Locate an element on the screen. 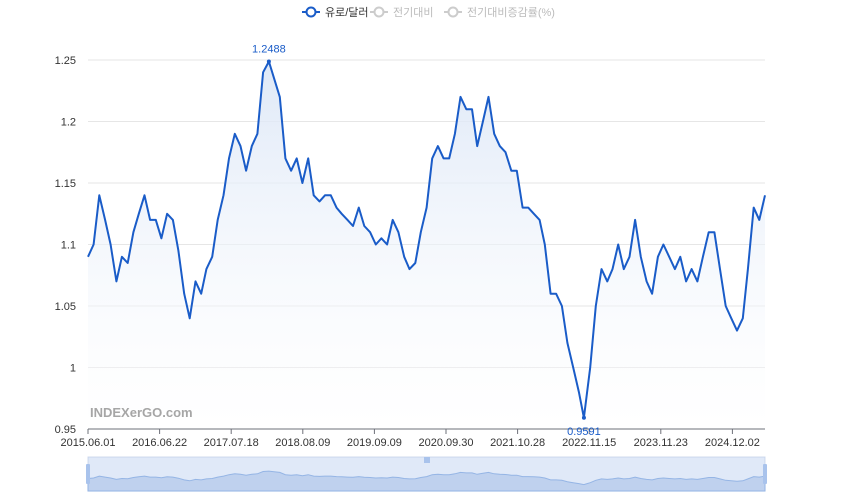  legend-item-1: 전기대비 is located at coordinates (401, 12).